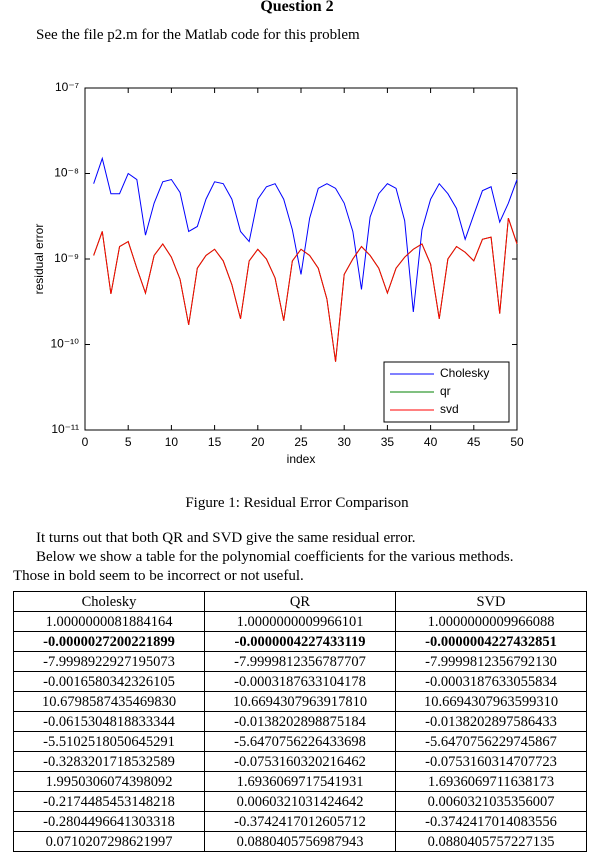 This screenshot has width=594, height=859. I want to click on table-cell: -0.0003187633055834, so click(491, 681).